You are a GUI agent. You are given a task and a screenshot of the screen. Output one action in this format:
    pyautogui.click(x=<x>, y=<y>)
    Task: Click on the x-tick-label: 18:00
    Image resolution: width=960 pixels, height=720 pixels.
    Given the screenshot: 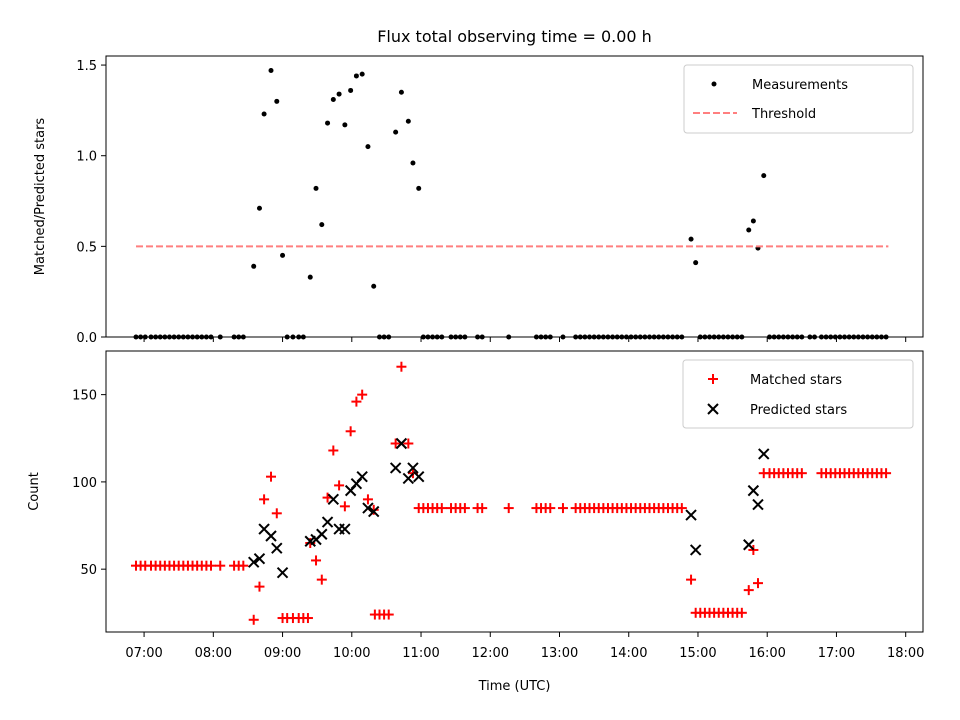 What is the action you would take?
    pyautogui.click(x=905, y=653)
    